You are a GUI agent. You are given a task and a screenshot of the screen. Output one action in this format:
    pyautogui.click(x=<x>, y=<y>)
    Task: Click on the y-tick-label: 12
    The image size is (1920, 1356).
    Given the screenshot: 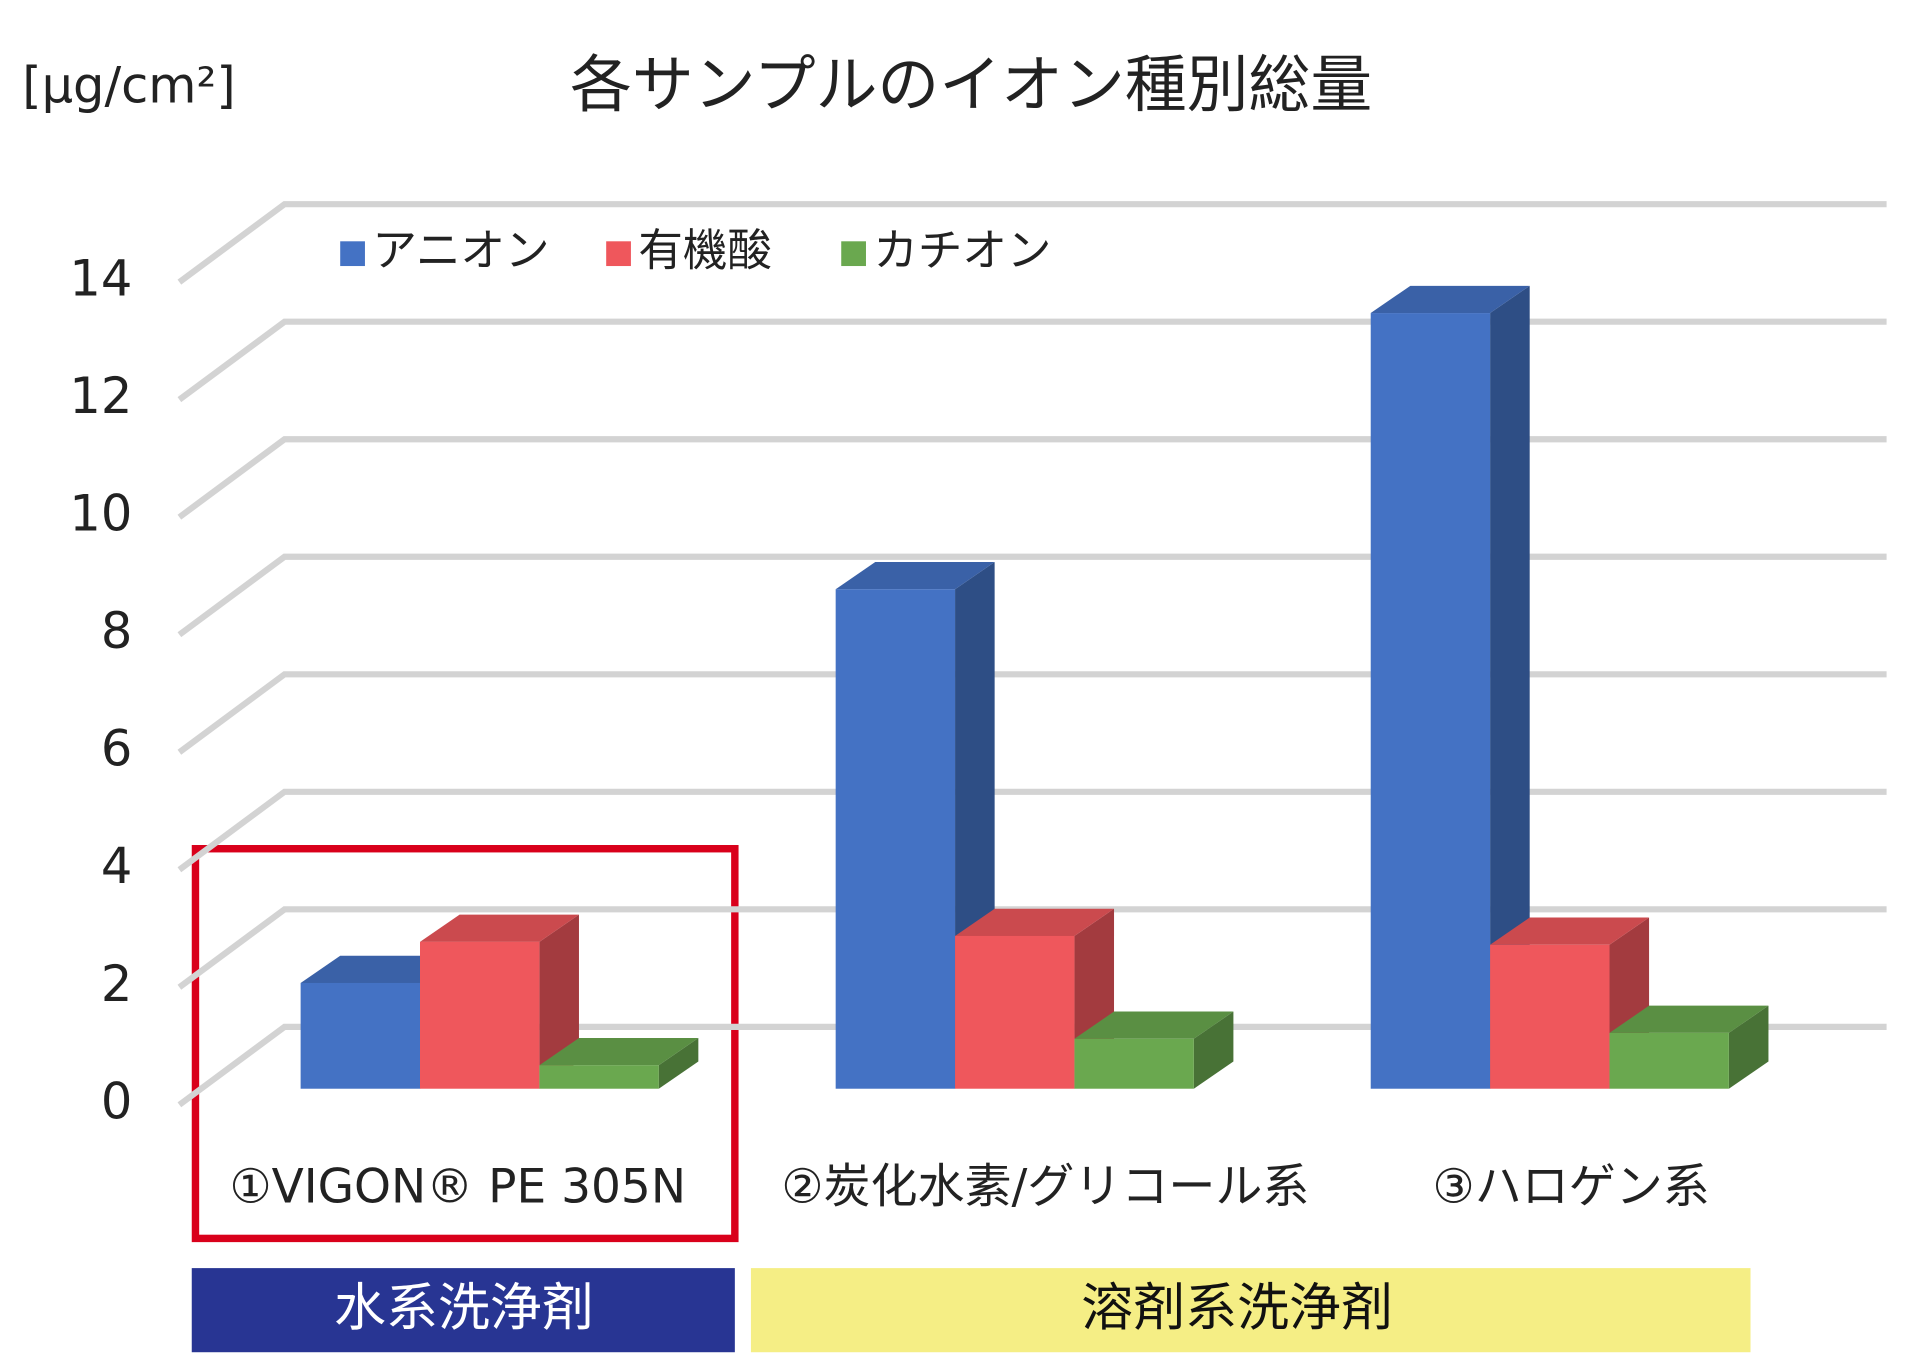 What is the action you would take?
    pyautogui.click(x=100, y=396)
    